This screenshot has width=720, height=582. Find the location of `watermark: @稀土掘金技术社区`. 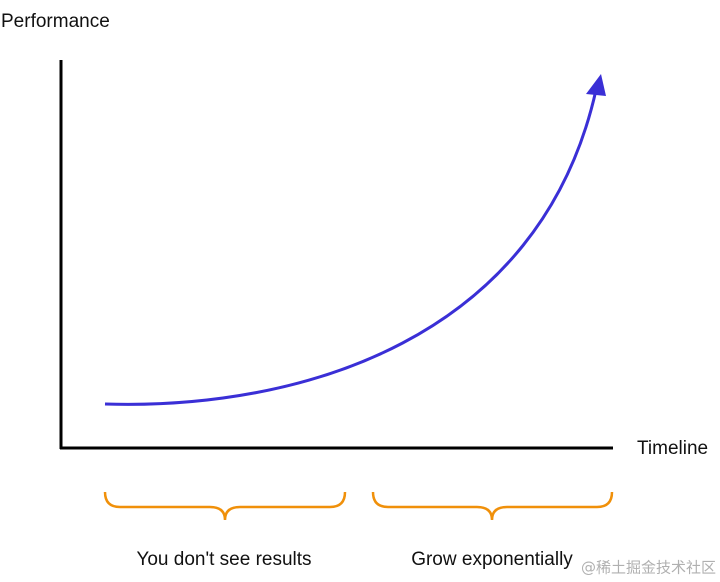

watermark: @稀土掘金技术社区 is located at coordinates (648, 568).